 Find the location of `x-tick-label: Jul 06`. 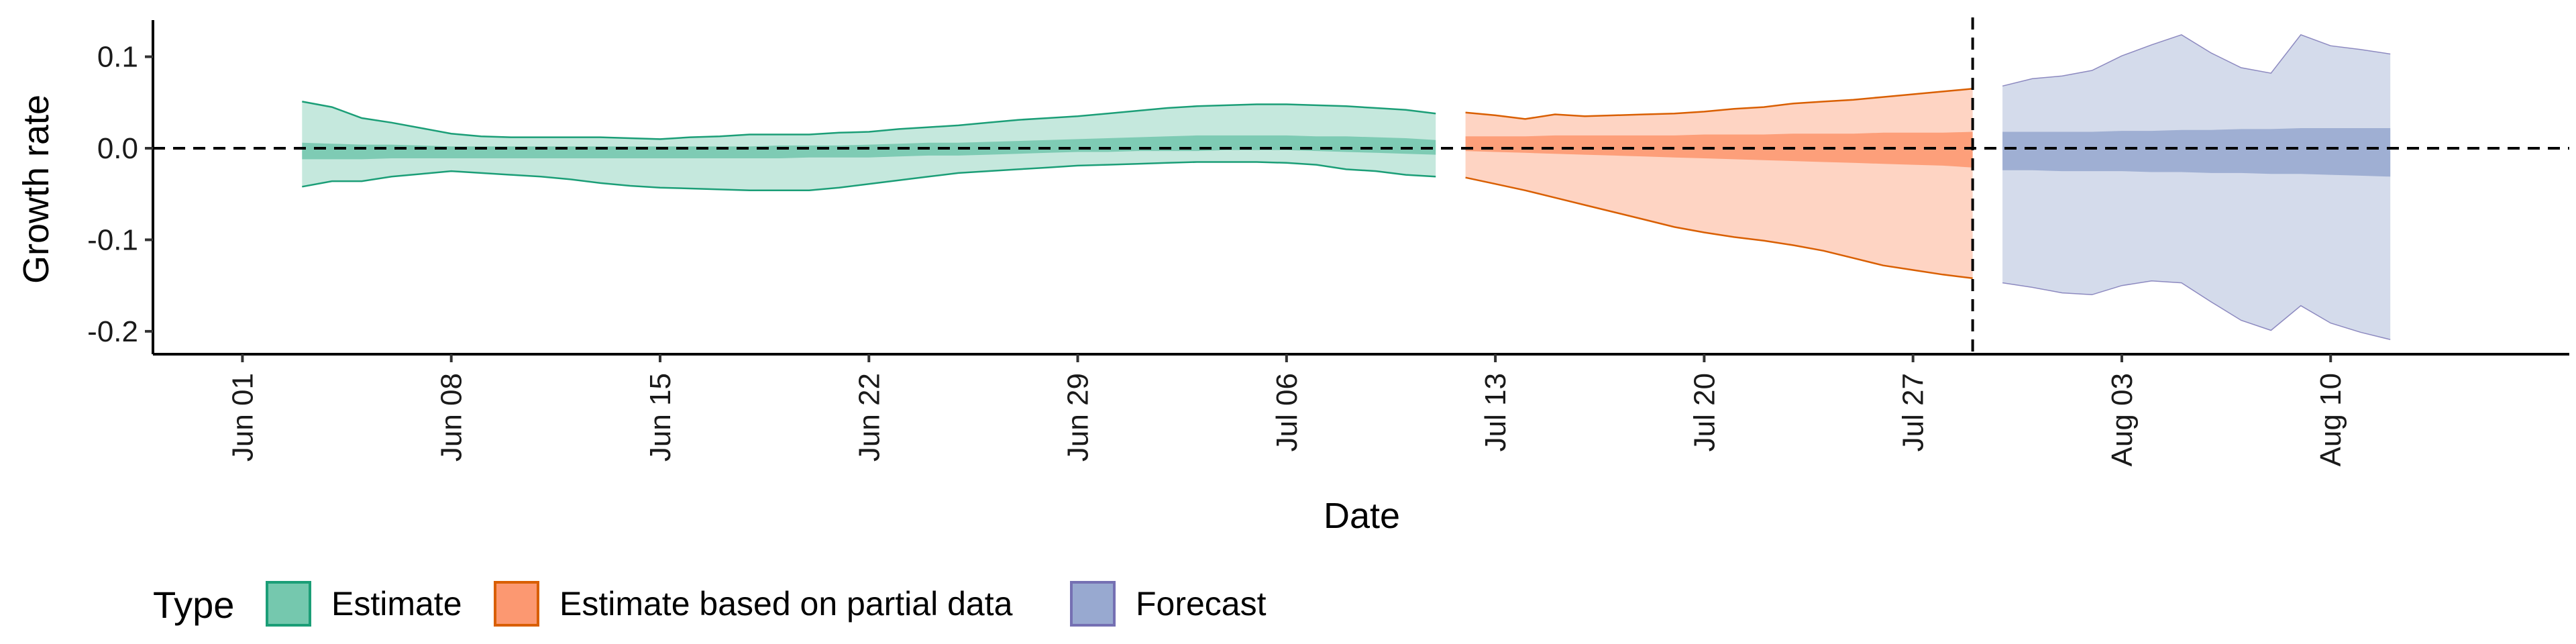

x-tick-label: Jul 06 is located at coordinates (1287, 412).